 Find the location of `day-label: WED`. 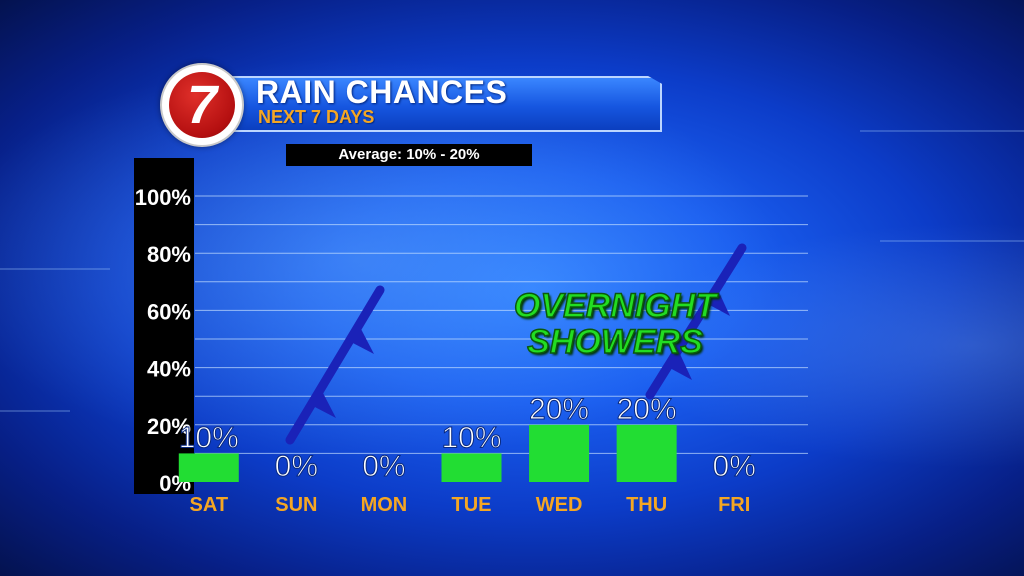

day-label: WED is located at coordinates (559, 505).